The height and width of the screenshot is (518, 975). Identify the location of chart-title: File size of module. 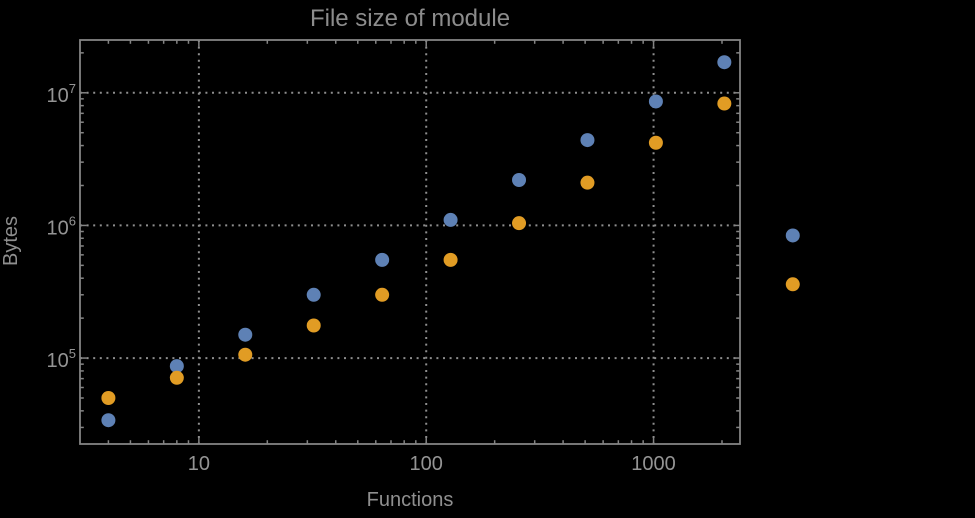
(410, 18).